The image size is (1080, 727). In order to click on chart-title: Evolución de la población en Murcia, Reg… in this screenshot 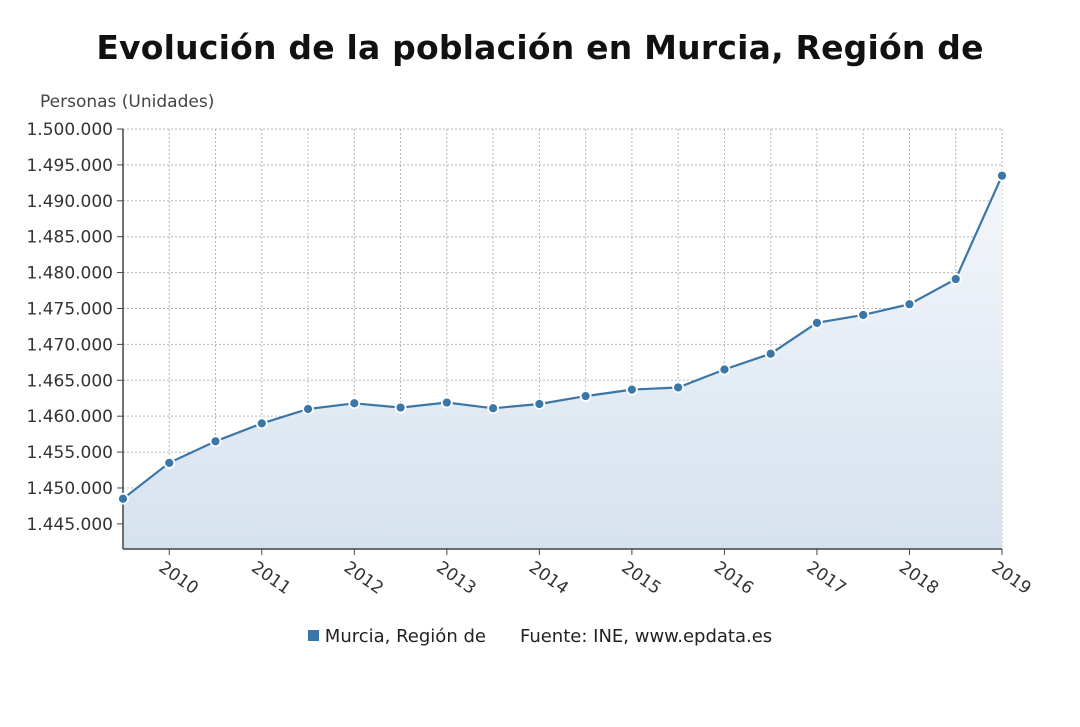, I will do `click(540, 47)`.